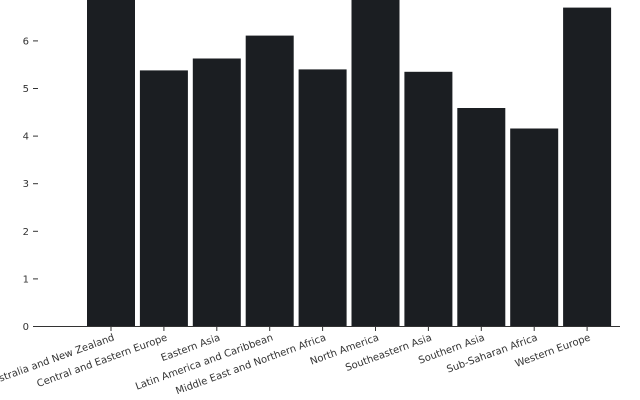  I want to click on y-tick-label: 1, so click(26, 279).